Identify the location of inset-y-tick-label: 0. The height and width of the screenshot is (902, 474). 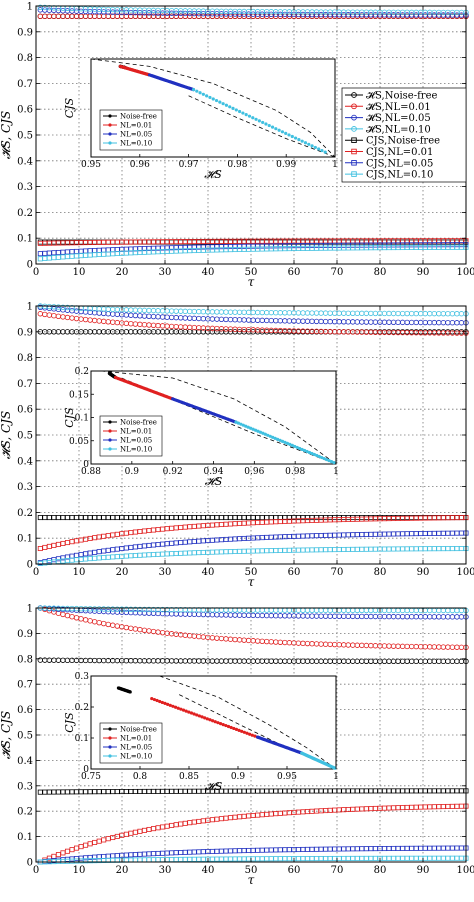
(86, 770).